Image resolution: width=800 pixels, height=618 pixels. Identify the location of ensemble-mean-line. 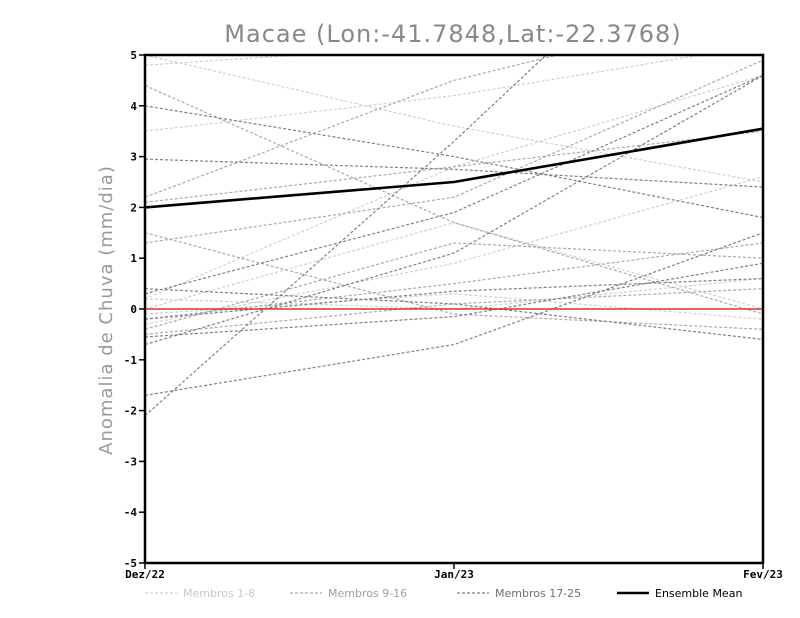
(454, 168).